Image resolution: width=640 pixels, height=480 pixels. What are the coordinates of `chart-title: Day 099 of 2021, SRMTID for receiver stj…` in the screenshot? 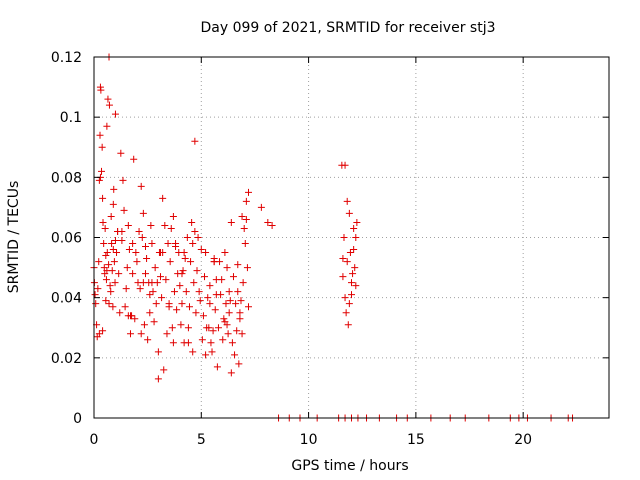 It's located at (348, 28).